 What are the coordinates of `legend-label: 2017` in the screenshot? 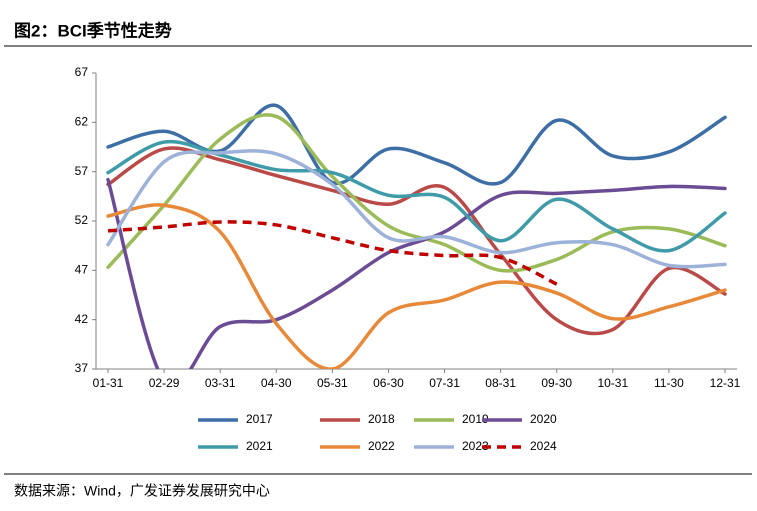 It's located at (259, 419).